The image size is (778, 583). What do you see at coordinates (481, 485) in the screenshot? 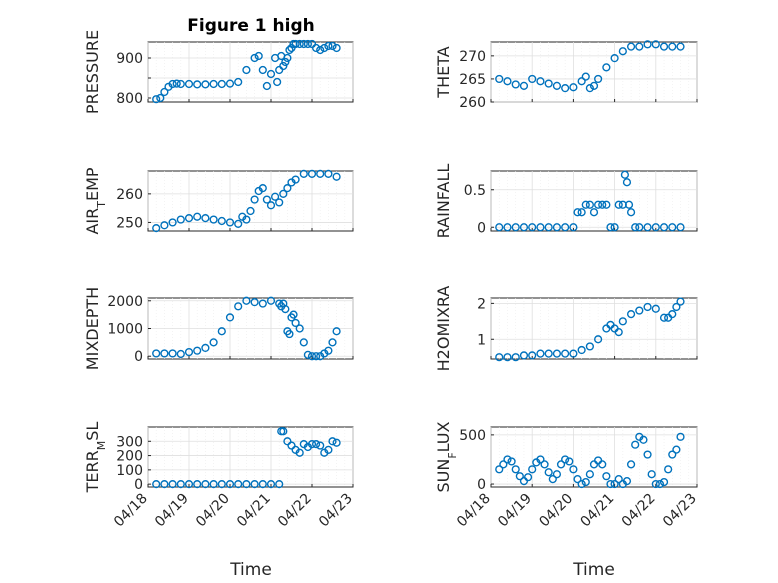
I see `y-tick-label: 0` at bounding box center [481, 485].